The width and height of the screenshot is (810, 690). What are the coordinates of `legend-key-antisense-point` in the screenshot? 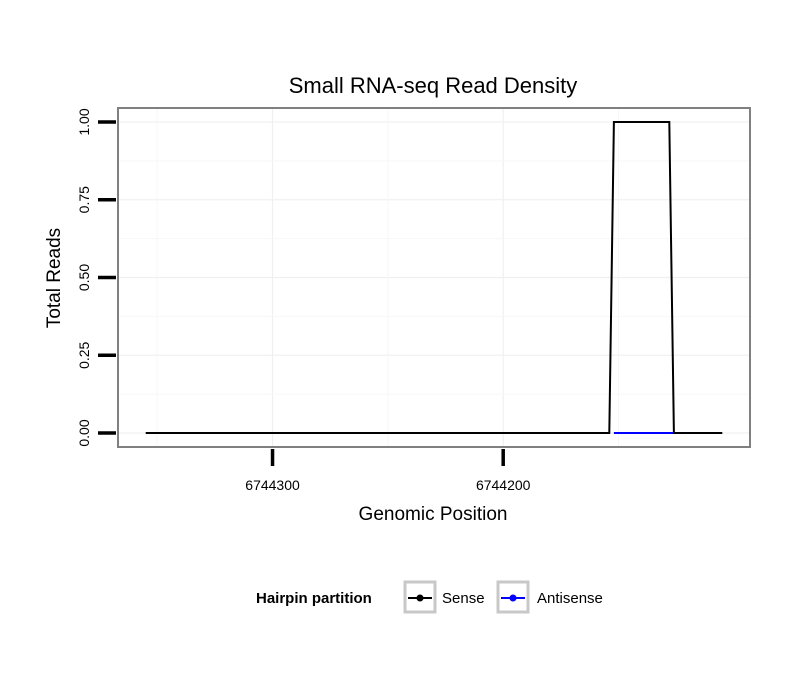 It's located at (513, 598).